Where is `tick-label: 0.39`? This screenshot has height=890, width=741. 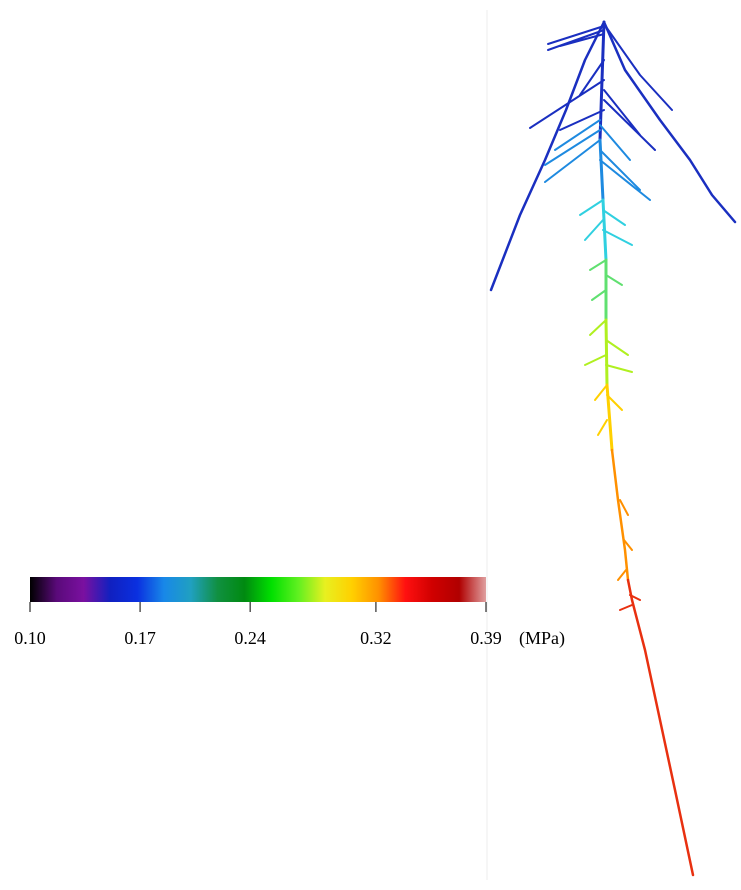
tick-label: 0.39 is located at coordinates (486, 638).